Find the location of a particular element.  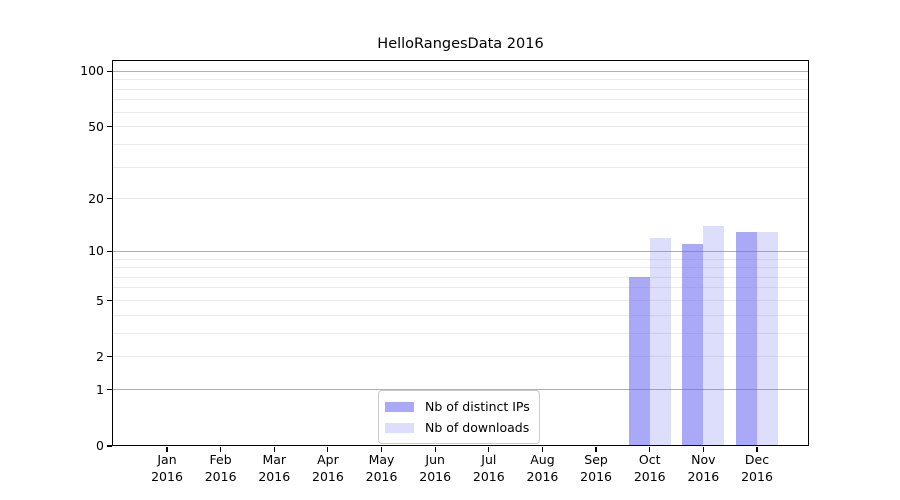

x-tick-label: May 2016 is located at coordinates (381, 468).